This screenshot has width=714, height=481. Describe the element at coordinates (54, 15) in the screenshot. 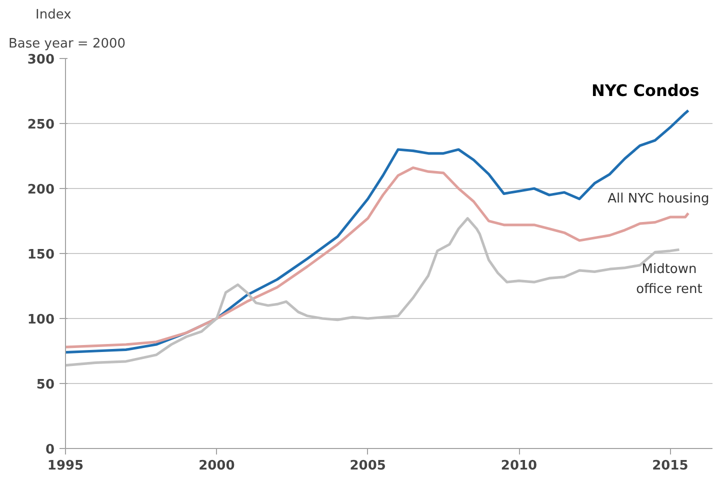

I see `chart-title: Index` at that location.